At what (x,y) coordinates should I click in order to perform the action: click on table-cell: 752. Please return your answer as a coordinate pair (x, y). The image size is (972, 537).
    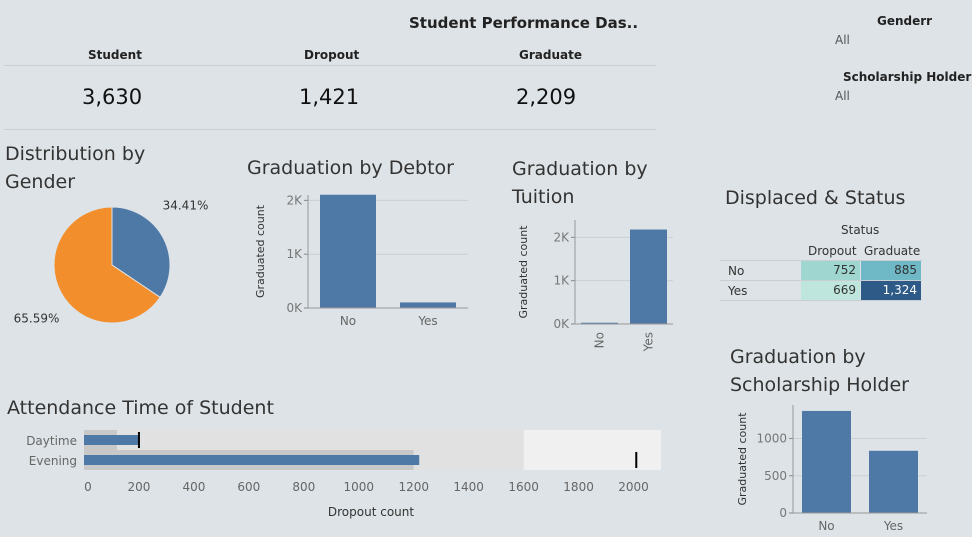
    Looking at the image, I should click on (830, 270).